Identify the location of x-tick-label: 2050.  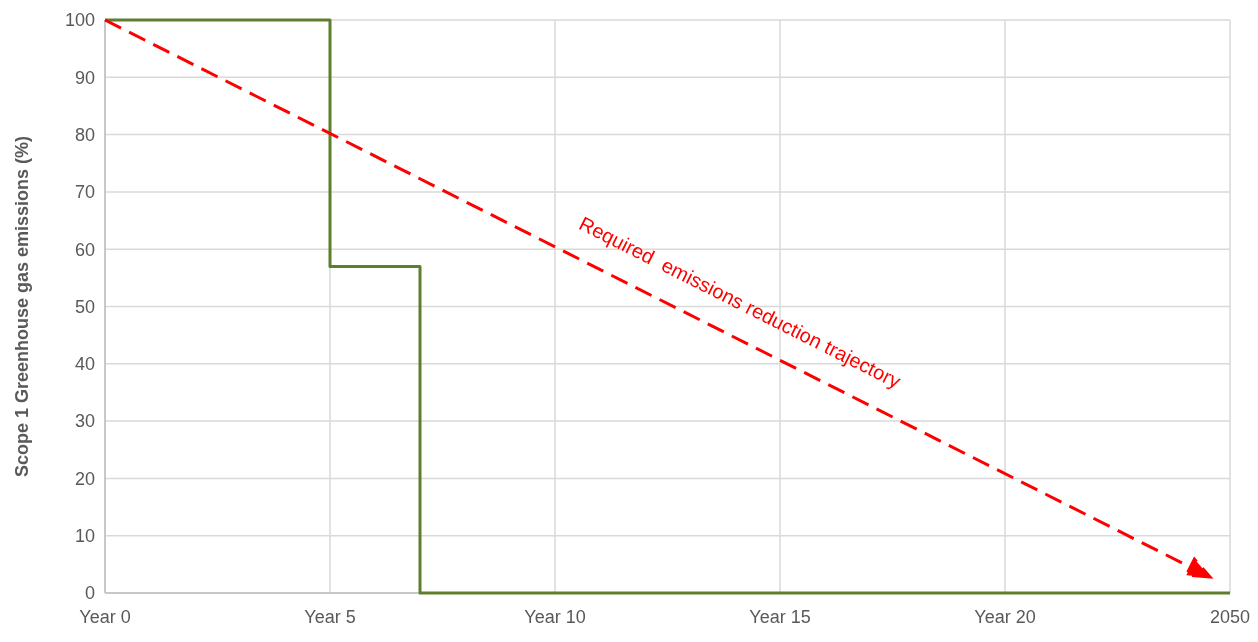
(1230, 617).